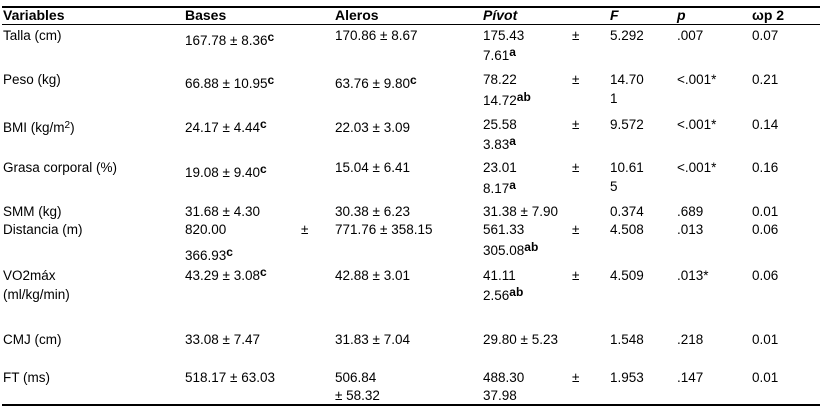 The height and width of the screenshot is (409, 823). Describe the element at coordinates (765, 35) in the screenshot. I see `table-cell-wp2: 0.07` at that location.